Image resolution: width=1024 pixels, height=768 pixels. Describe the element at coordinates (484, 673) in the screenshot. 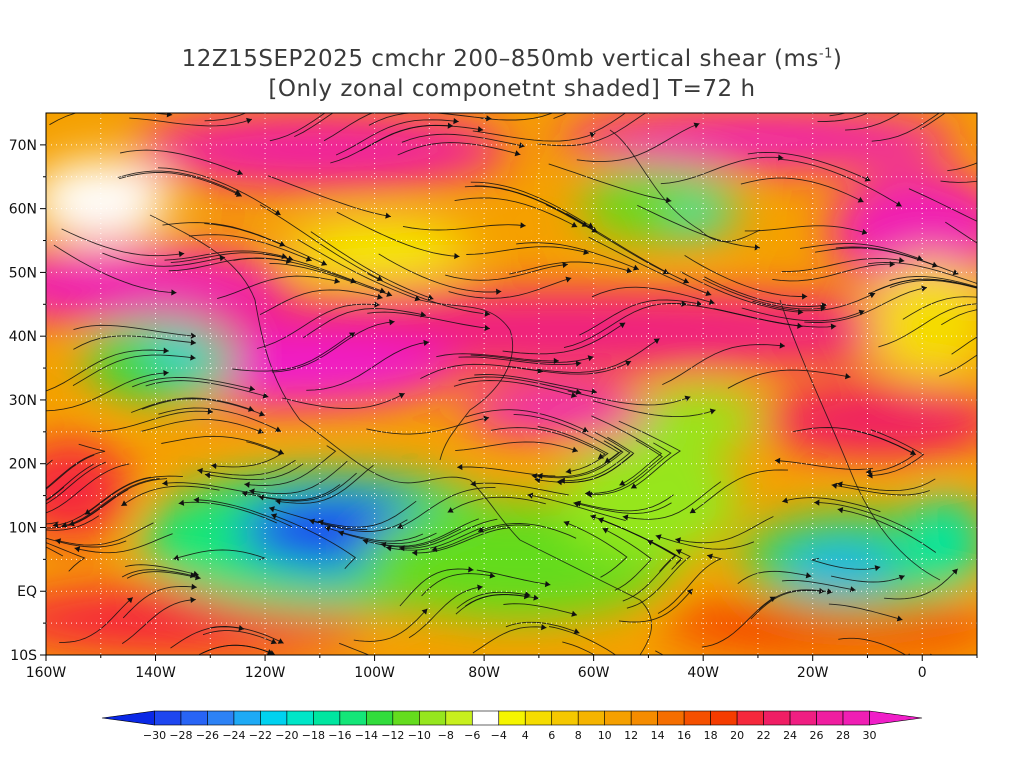

I see `lon-tick-label: 80W` at that location.